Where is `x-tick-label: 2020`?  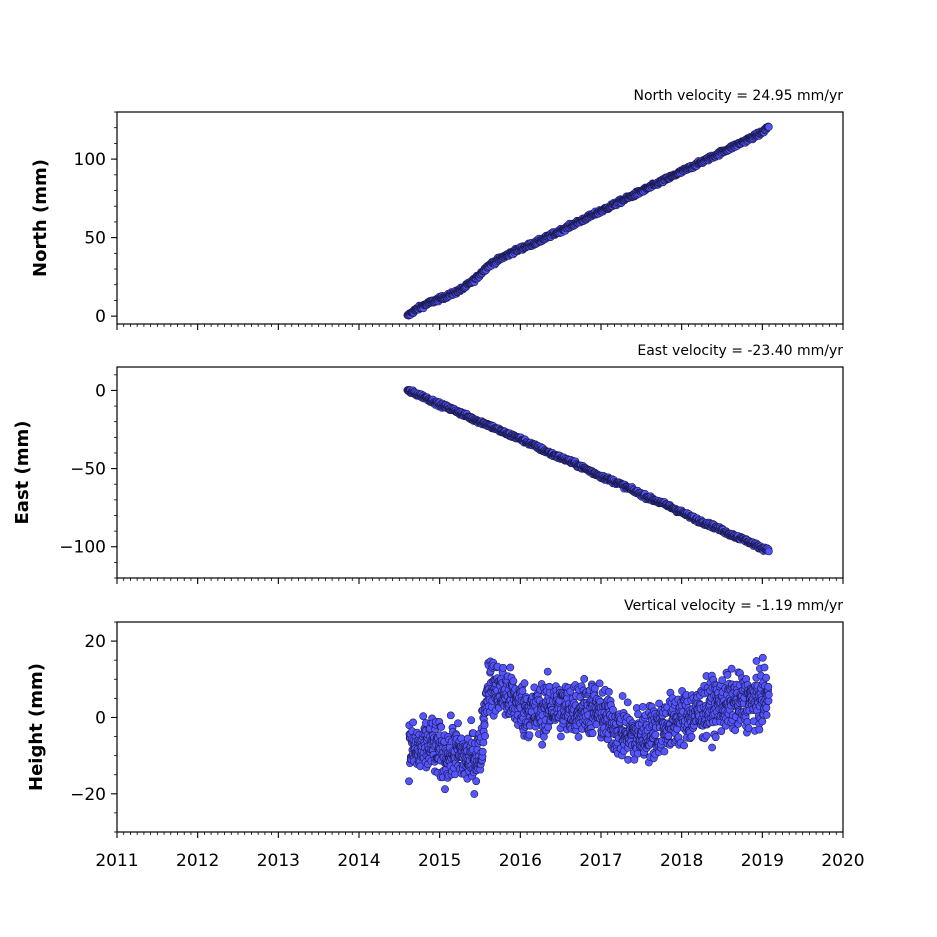 x-tick-label: 2020 is located at coordinates (842, 861).